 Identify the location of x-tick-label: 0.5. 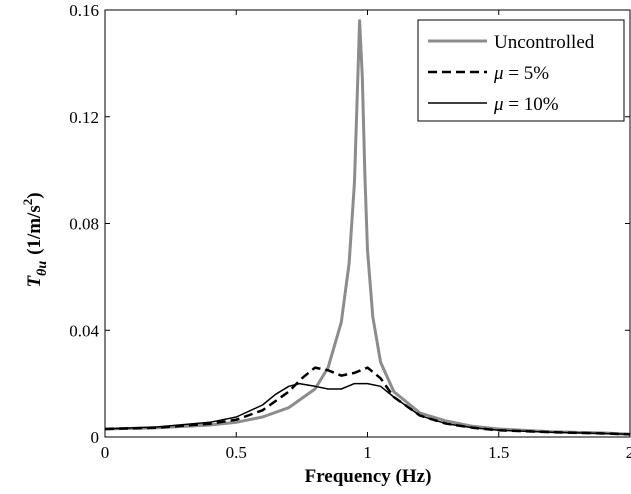
(236, 452).